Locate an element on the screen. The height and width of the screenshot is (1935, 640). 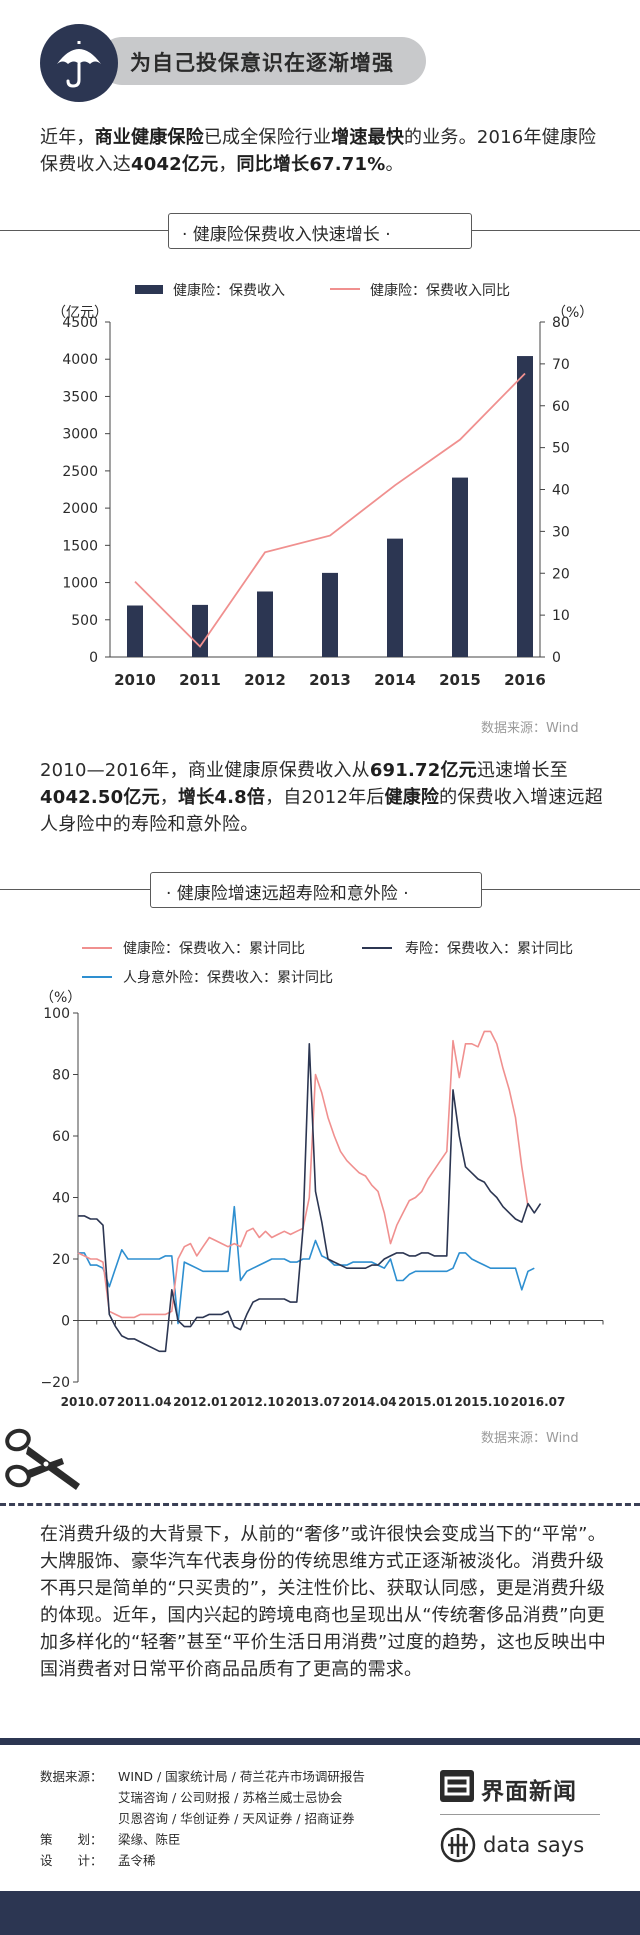
y-tick-label: −20 is located at coordinates (55, 1383).